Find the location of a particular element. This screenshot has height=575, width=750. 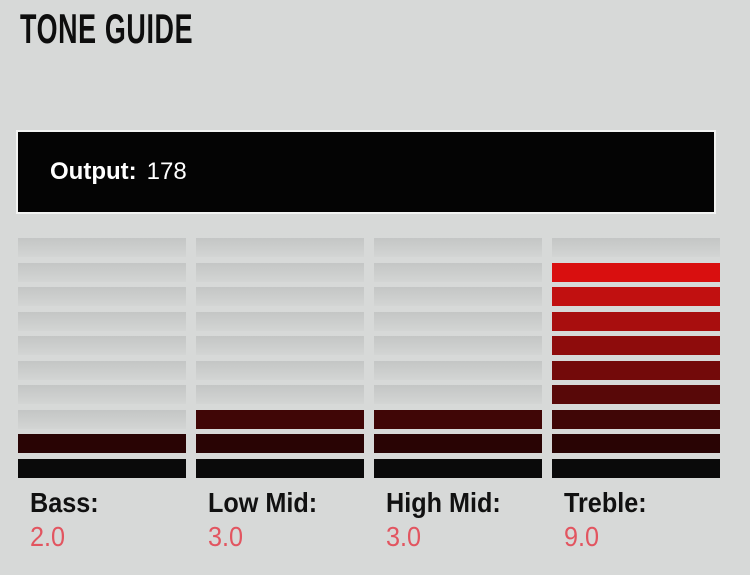

band-label: Bass: is located at coordinates (64, 502).